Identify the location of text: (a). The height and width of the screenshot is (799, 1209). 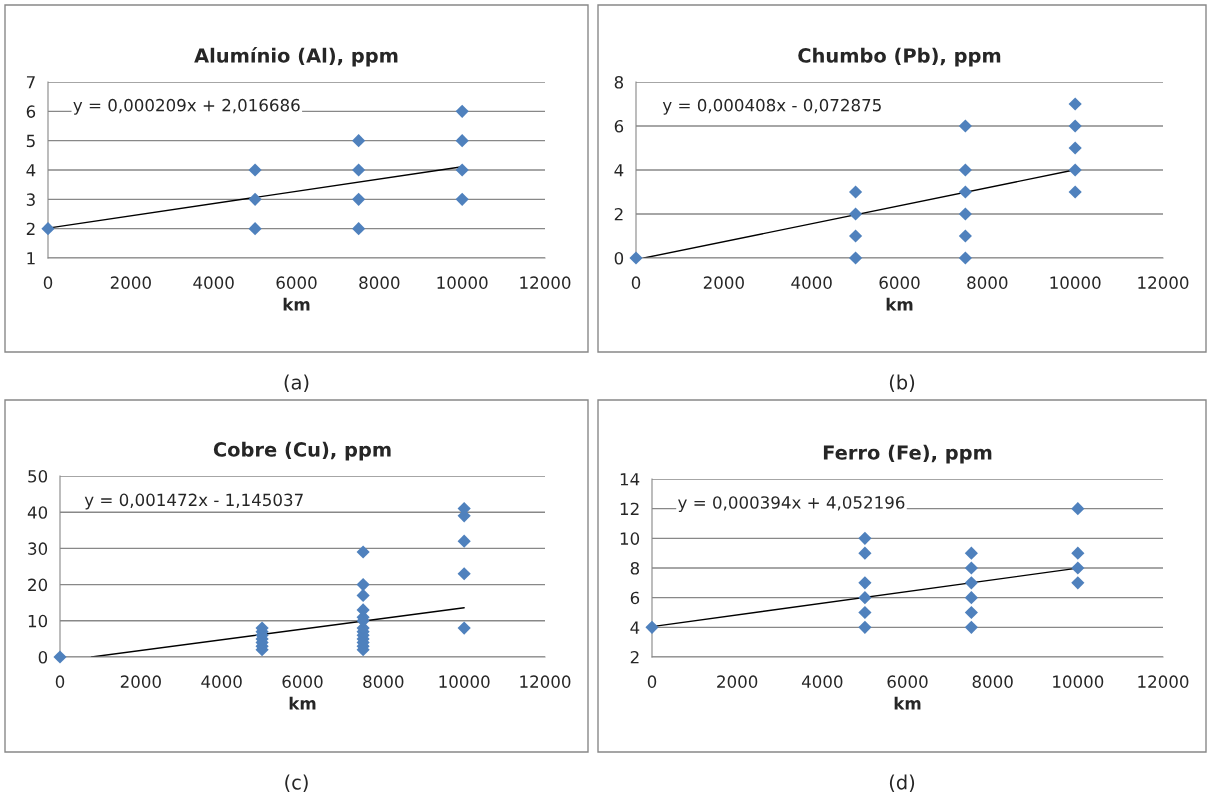
(296, 383).